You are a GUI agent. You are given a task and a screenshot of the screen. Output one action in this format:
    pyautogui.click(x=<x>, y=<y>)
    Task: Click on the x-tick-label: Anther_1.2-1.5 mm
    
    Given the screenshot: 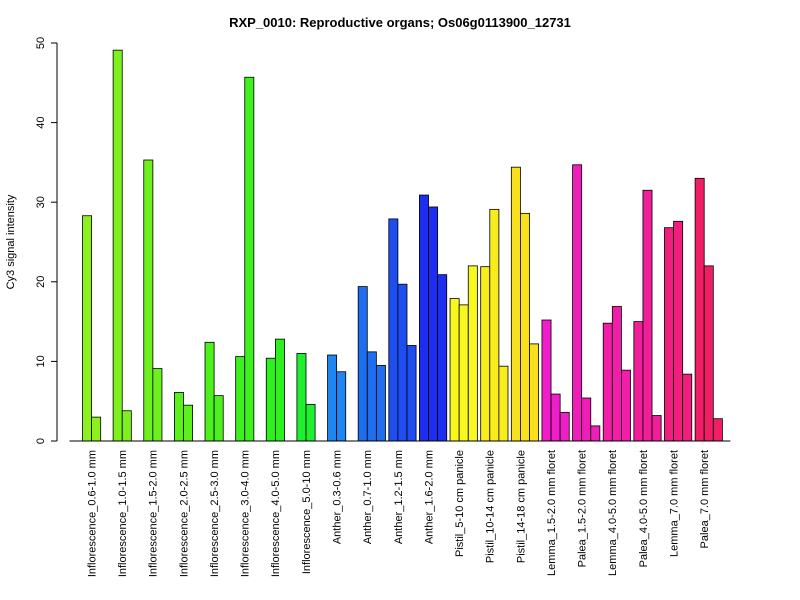 What is the action you would take?
    pyautogui.click(x=399, y=497)
    